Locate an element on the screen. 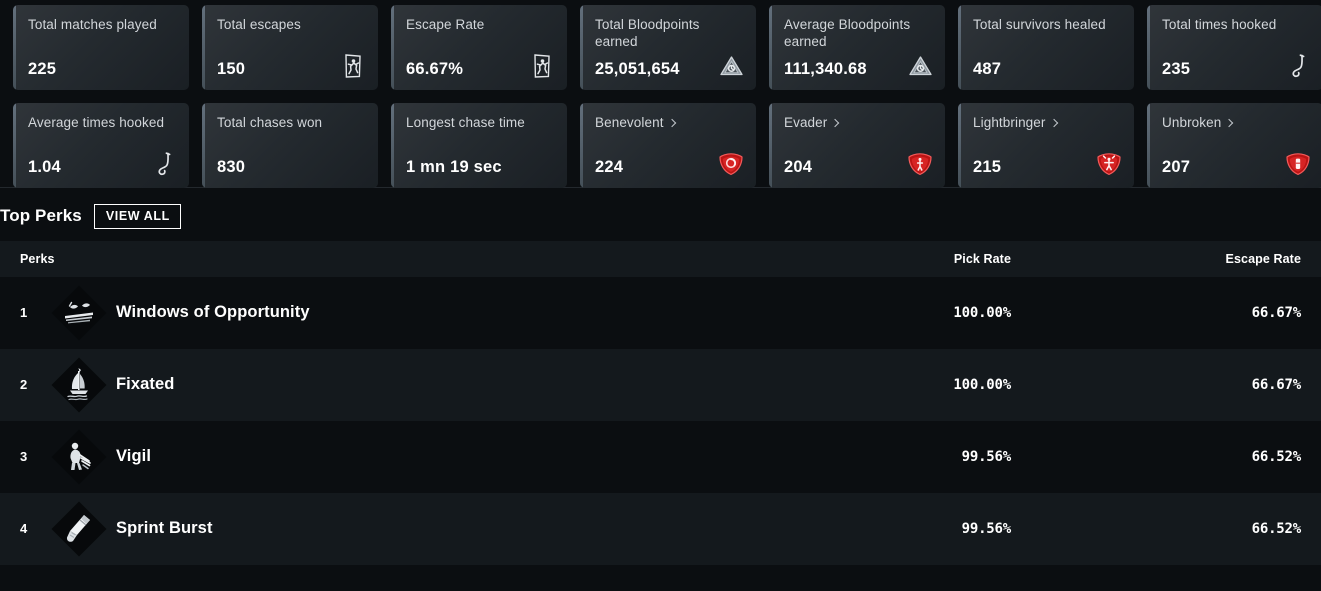 Image resolution: width=1321 pixels, height=591 pixels. stat-card-total-chases-won: Total chases won 830 is located at coordinates (290, 145).